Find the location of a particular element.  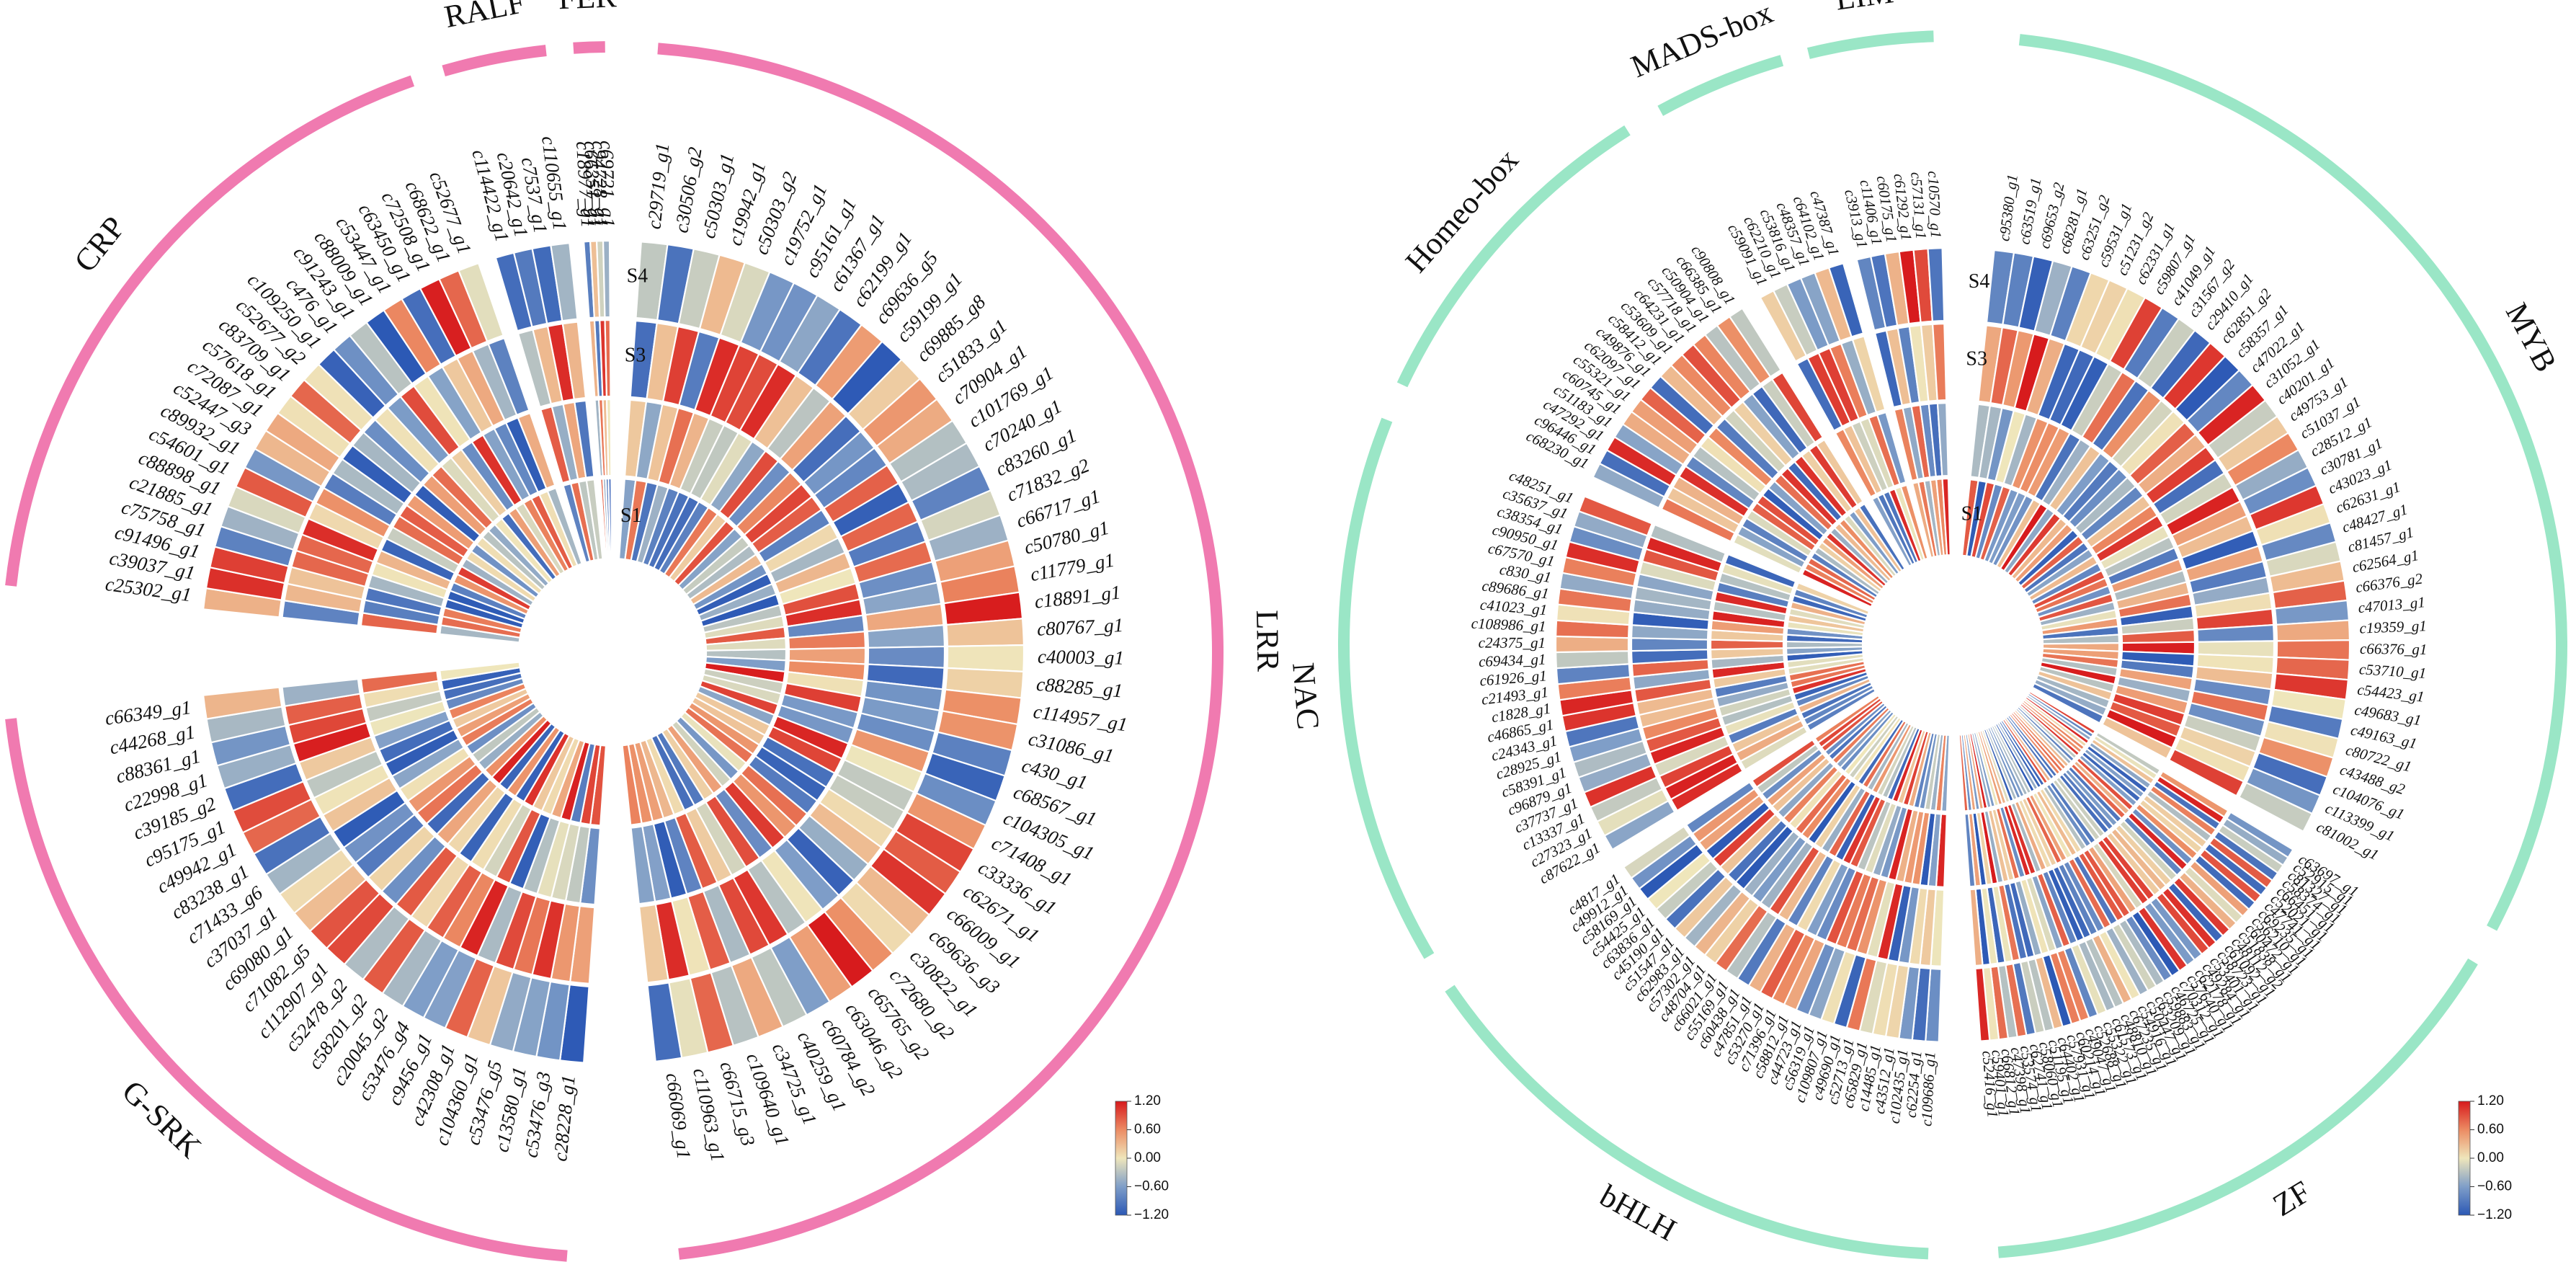

color-scale-tick-label: 0.60 is located at coordinates (2490, 1129).